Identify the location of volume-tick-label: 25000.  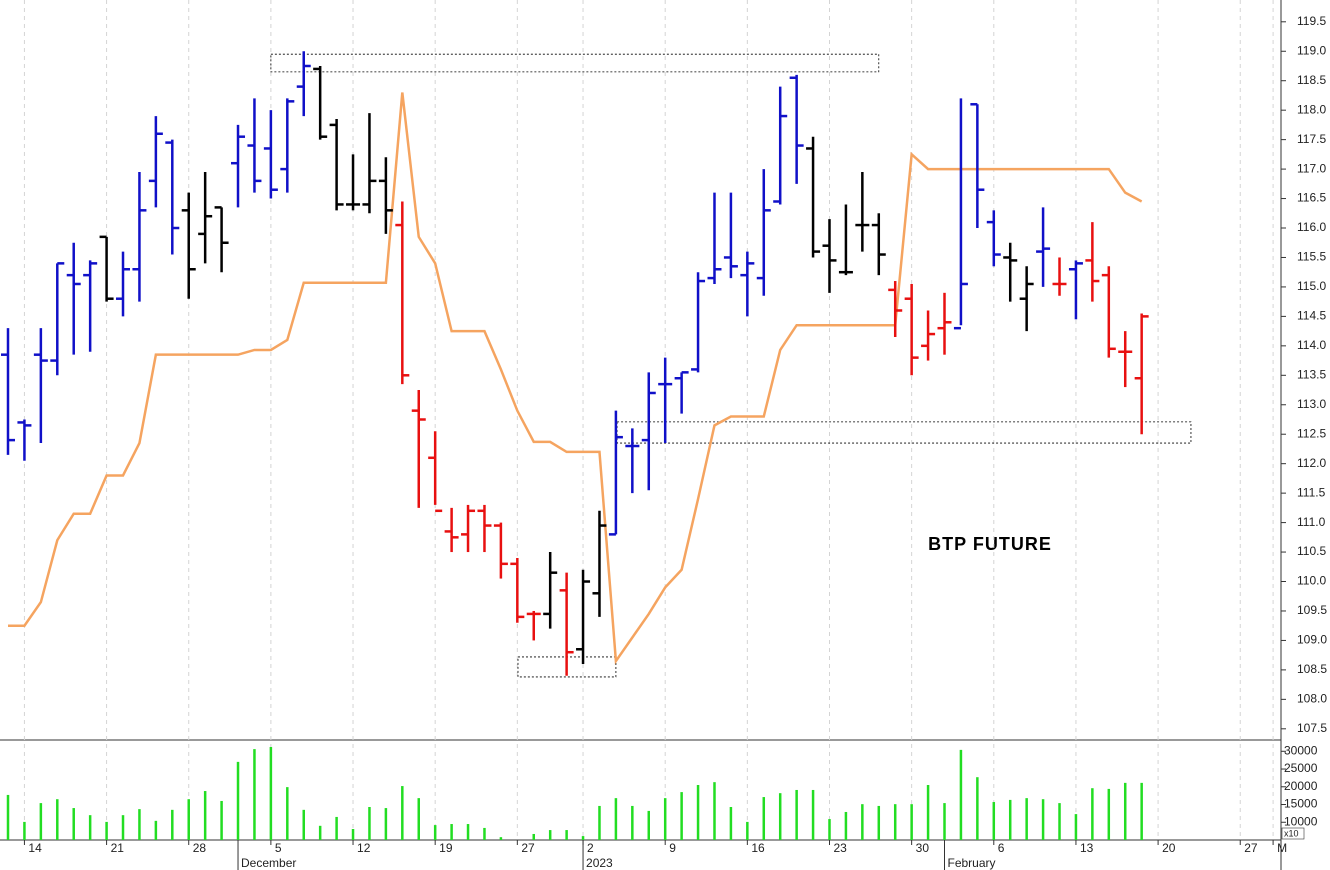
(1301, 768).